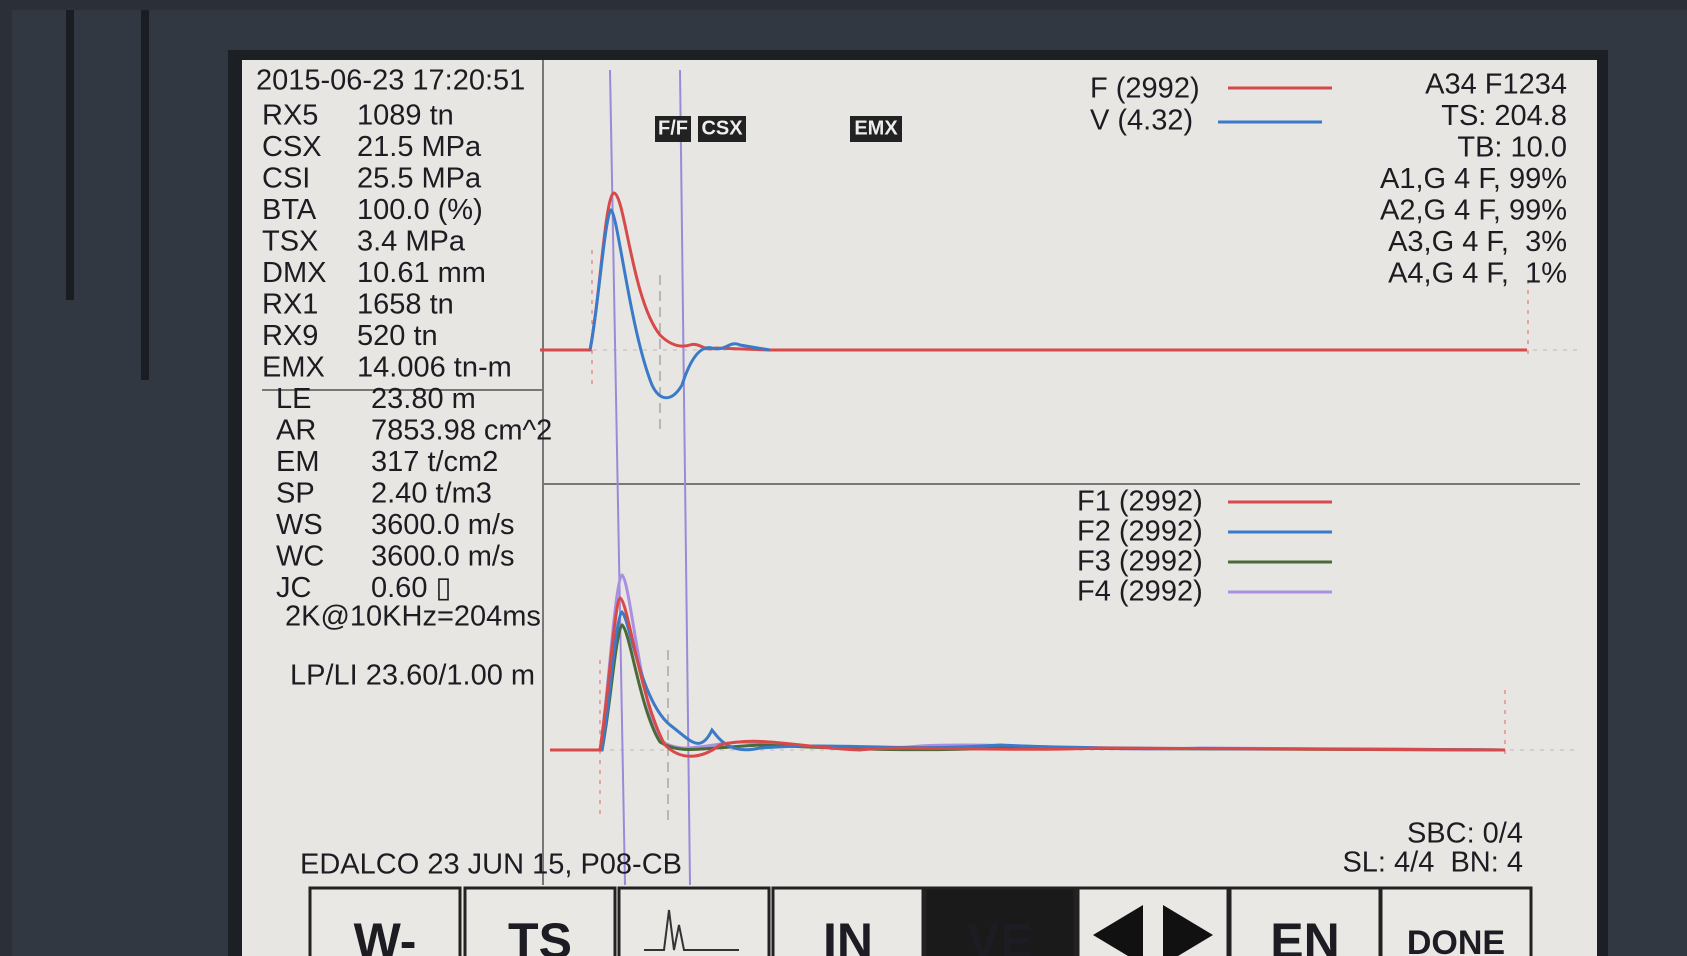 The width and height of the screenshot is (1687, 956). Describe the element at coordinates (1456, 940) in the screenshot. I see `button-label: DONE` at that location.